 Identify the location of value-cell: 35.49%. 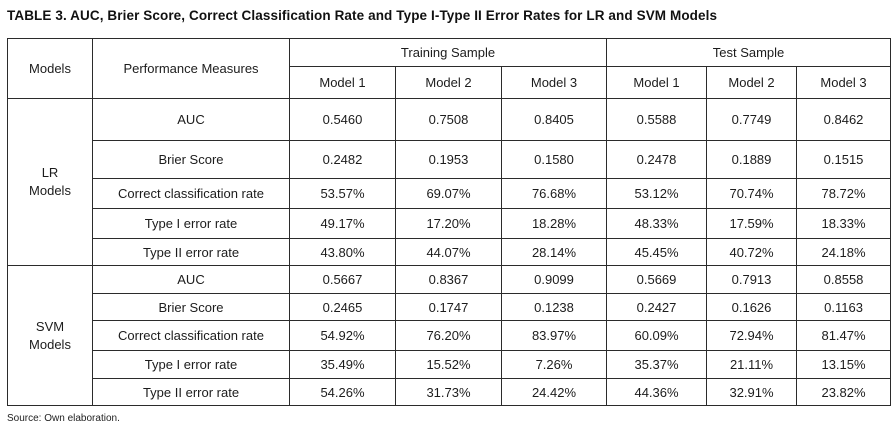
(342, 364).